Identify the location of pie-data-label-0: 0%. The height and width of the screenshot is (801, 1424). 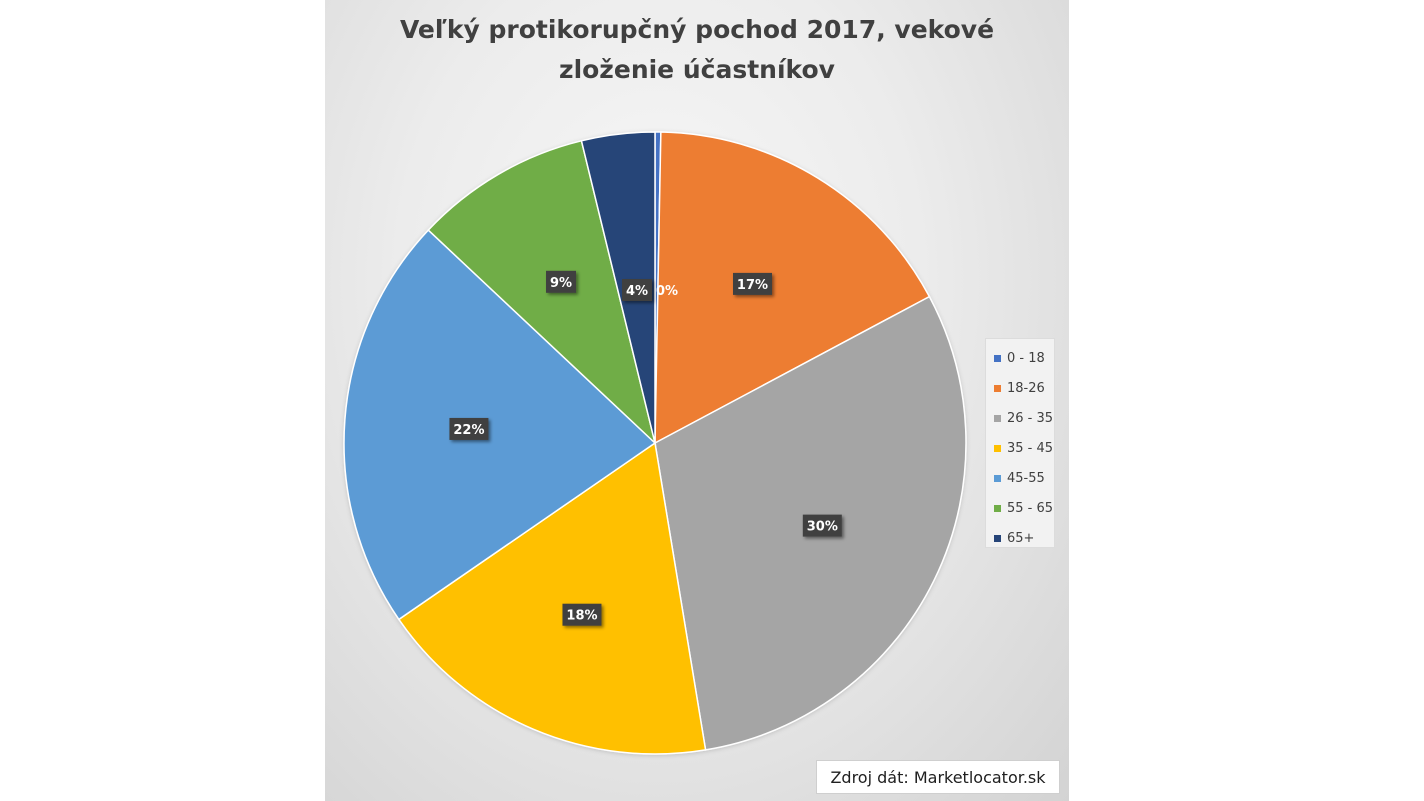
(667, 291).